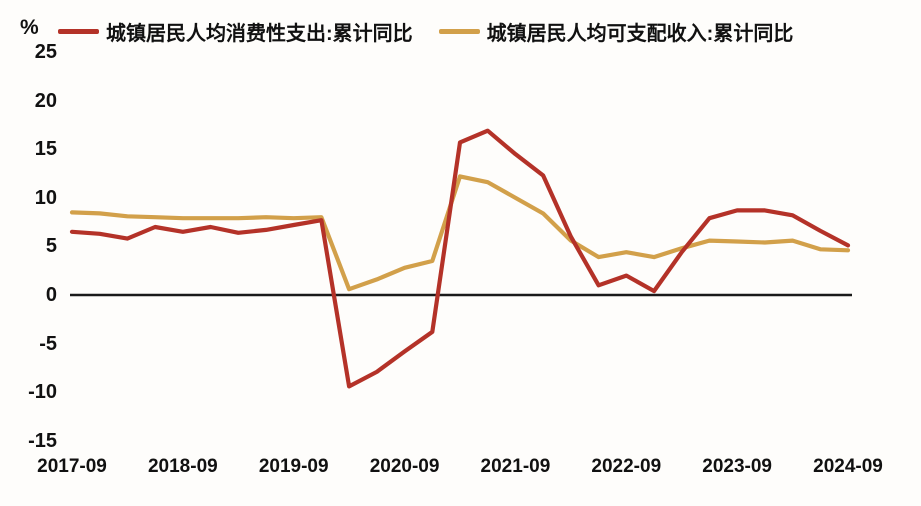 The image size is (921, 506). What do you see at coordinates (737, 466) in the screenshot?
I see `x-tick-label: 2023-09` at bounding box center [737, 466].